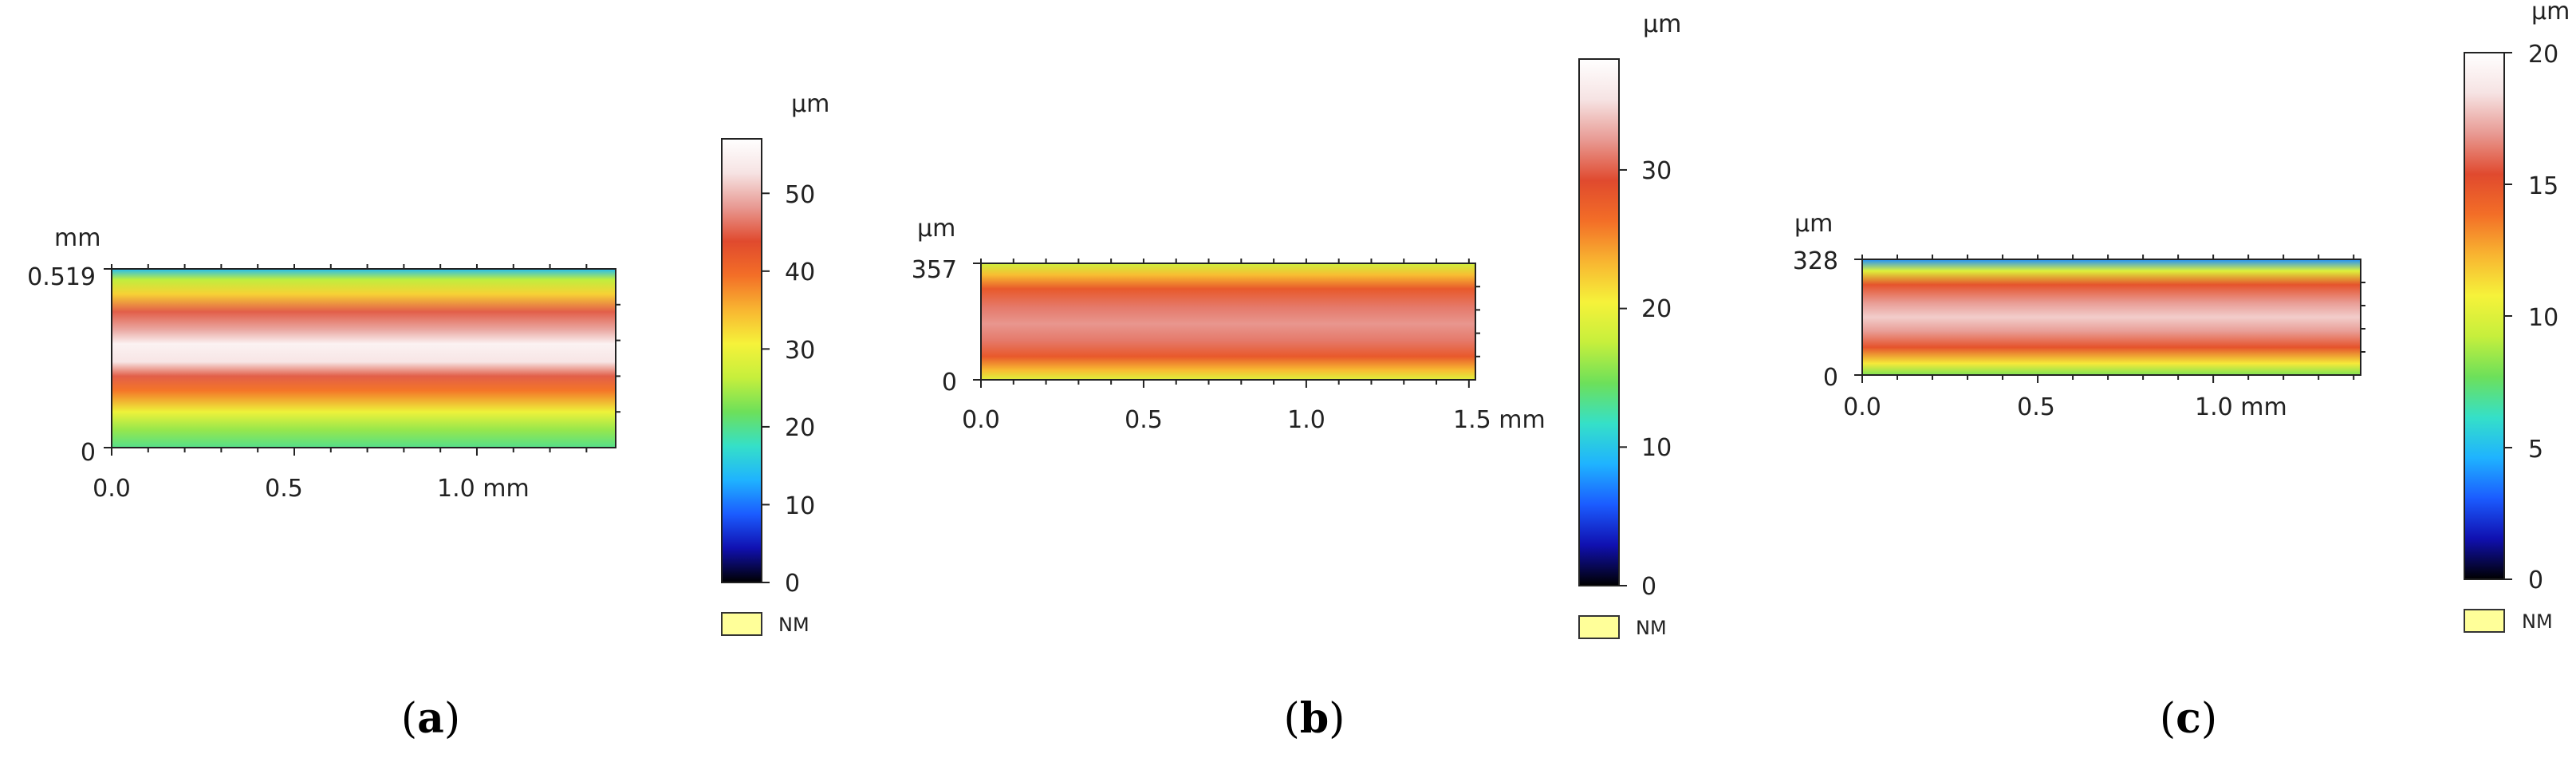  Describe the element at coordinates (800, 428) in the screenshot. I see `colorbar-tick-2-a: 20` at that location.